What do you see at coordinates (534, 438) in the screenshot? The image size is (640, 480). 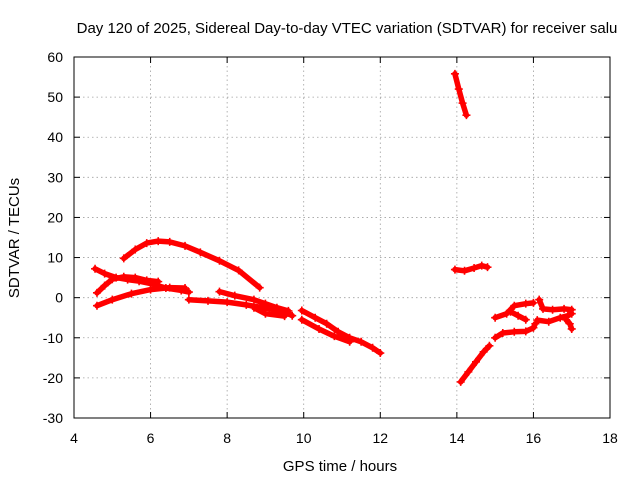 I see `x-tick-label: 16` at bounding box center [534, 438].